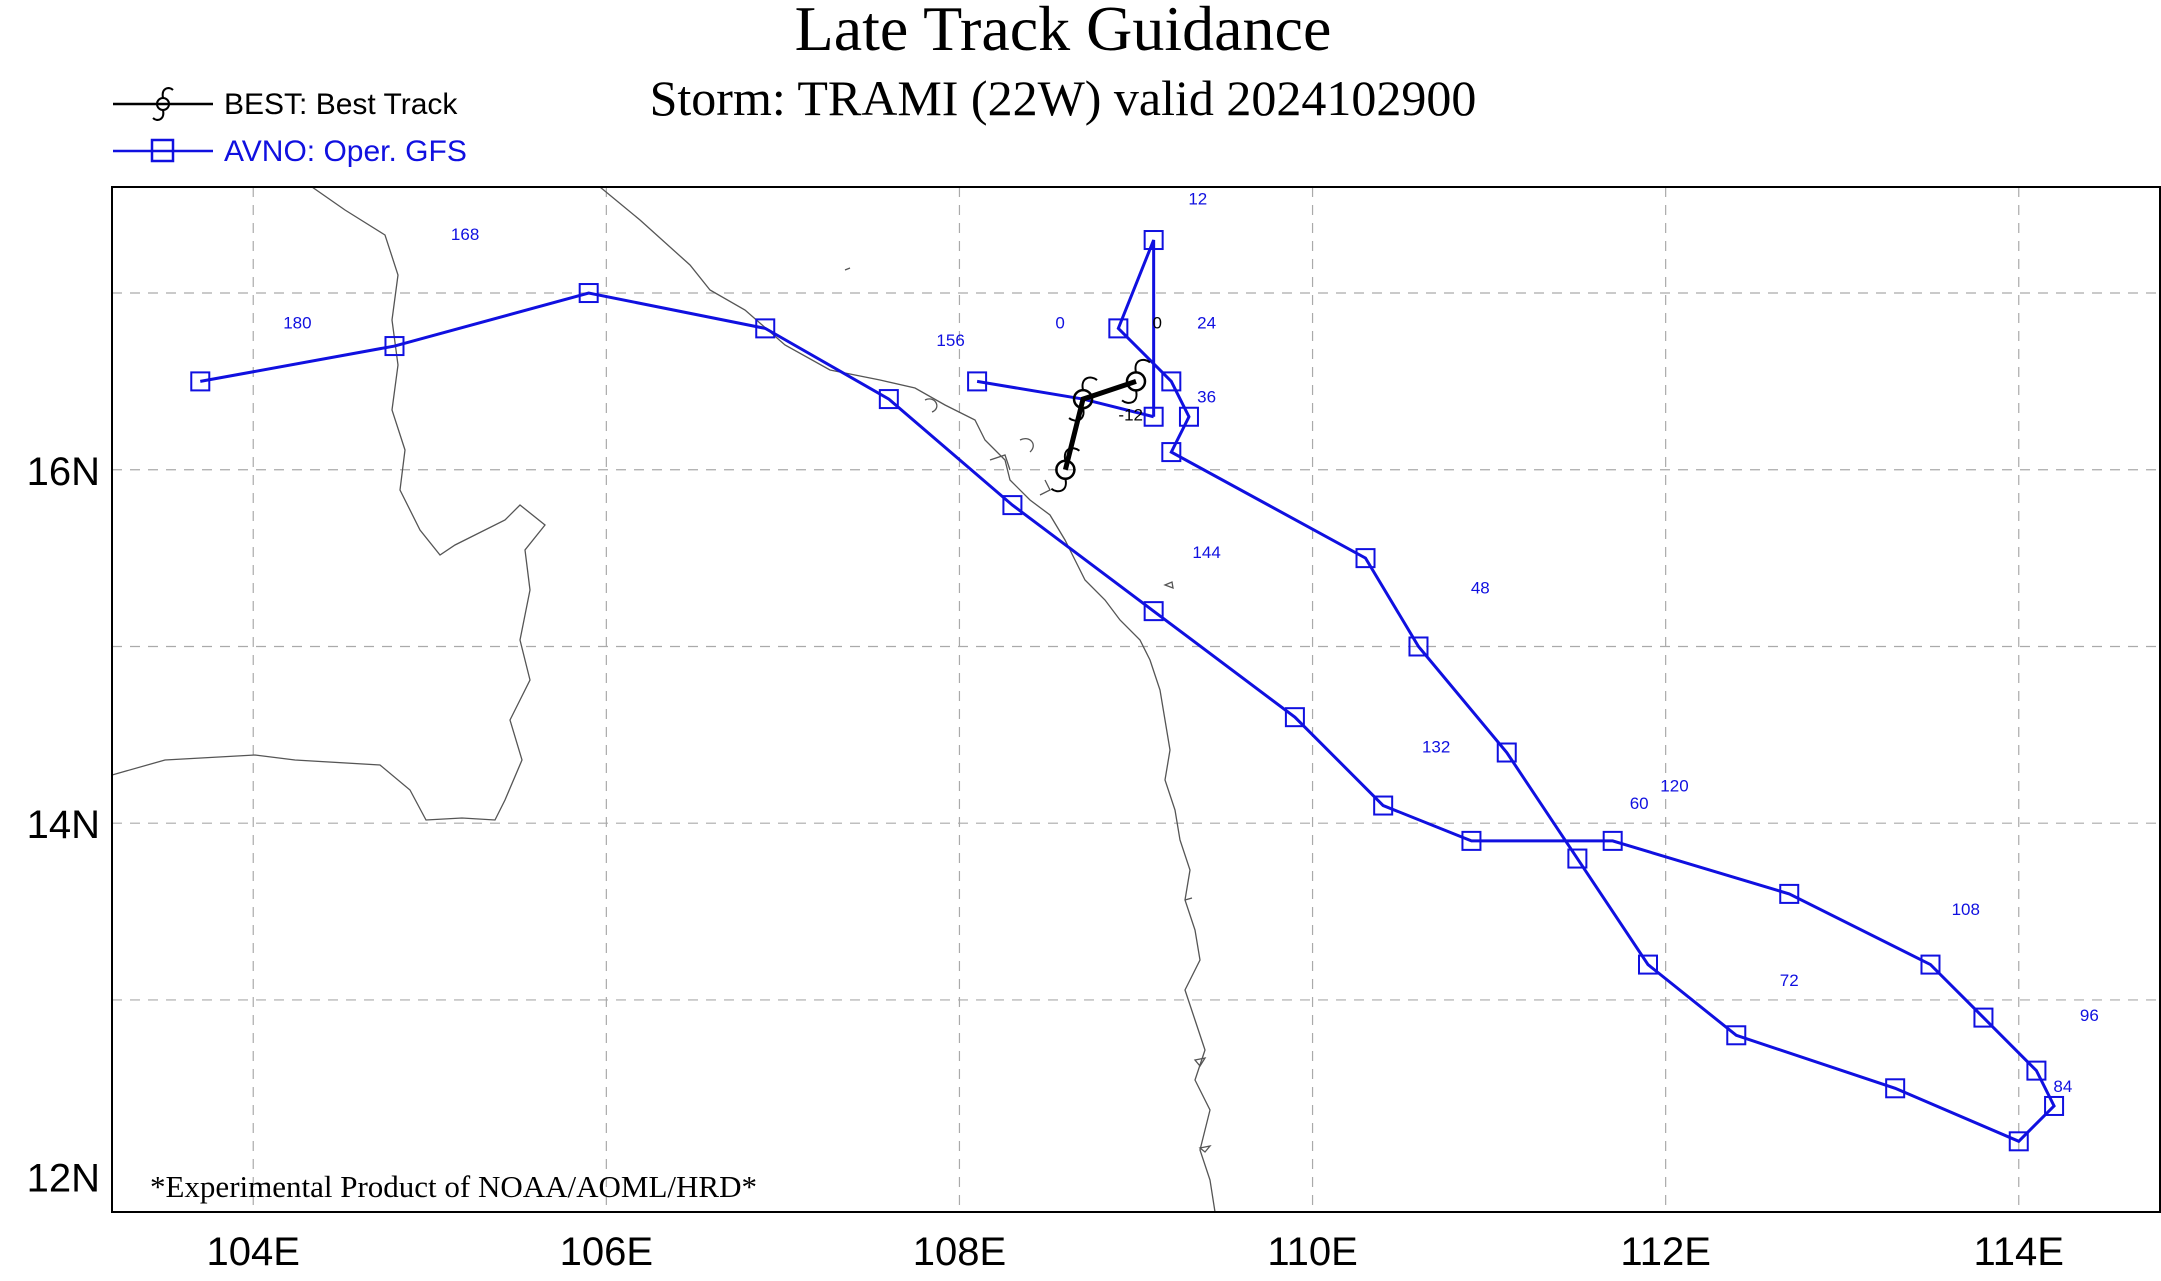 This screenshot has height=1281, width=2161. I want to click on avno-hour-label: 168, so click(465, 234).